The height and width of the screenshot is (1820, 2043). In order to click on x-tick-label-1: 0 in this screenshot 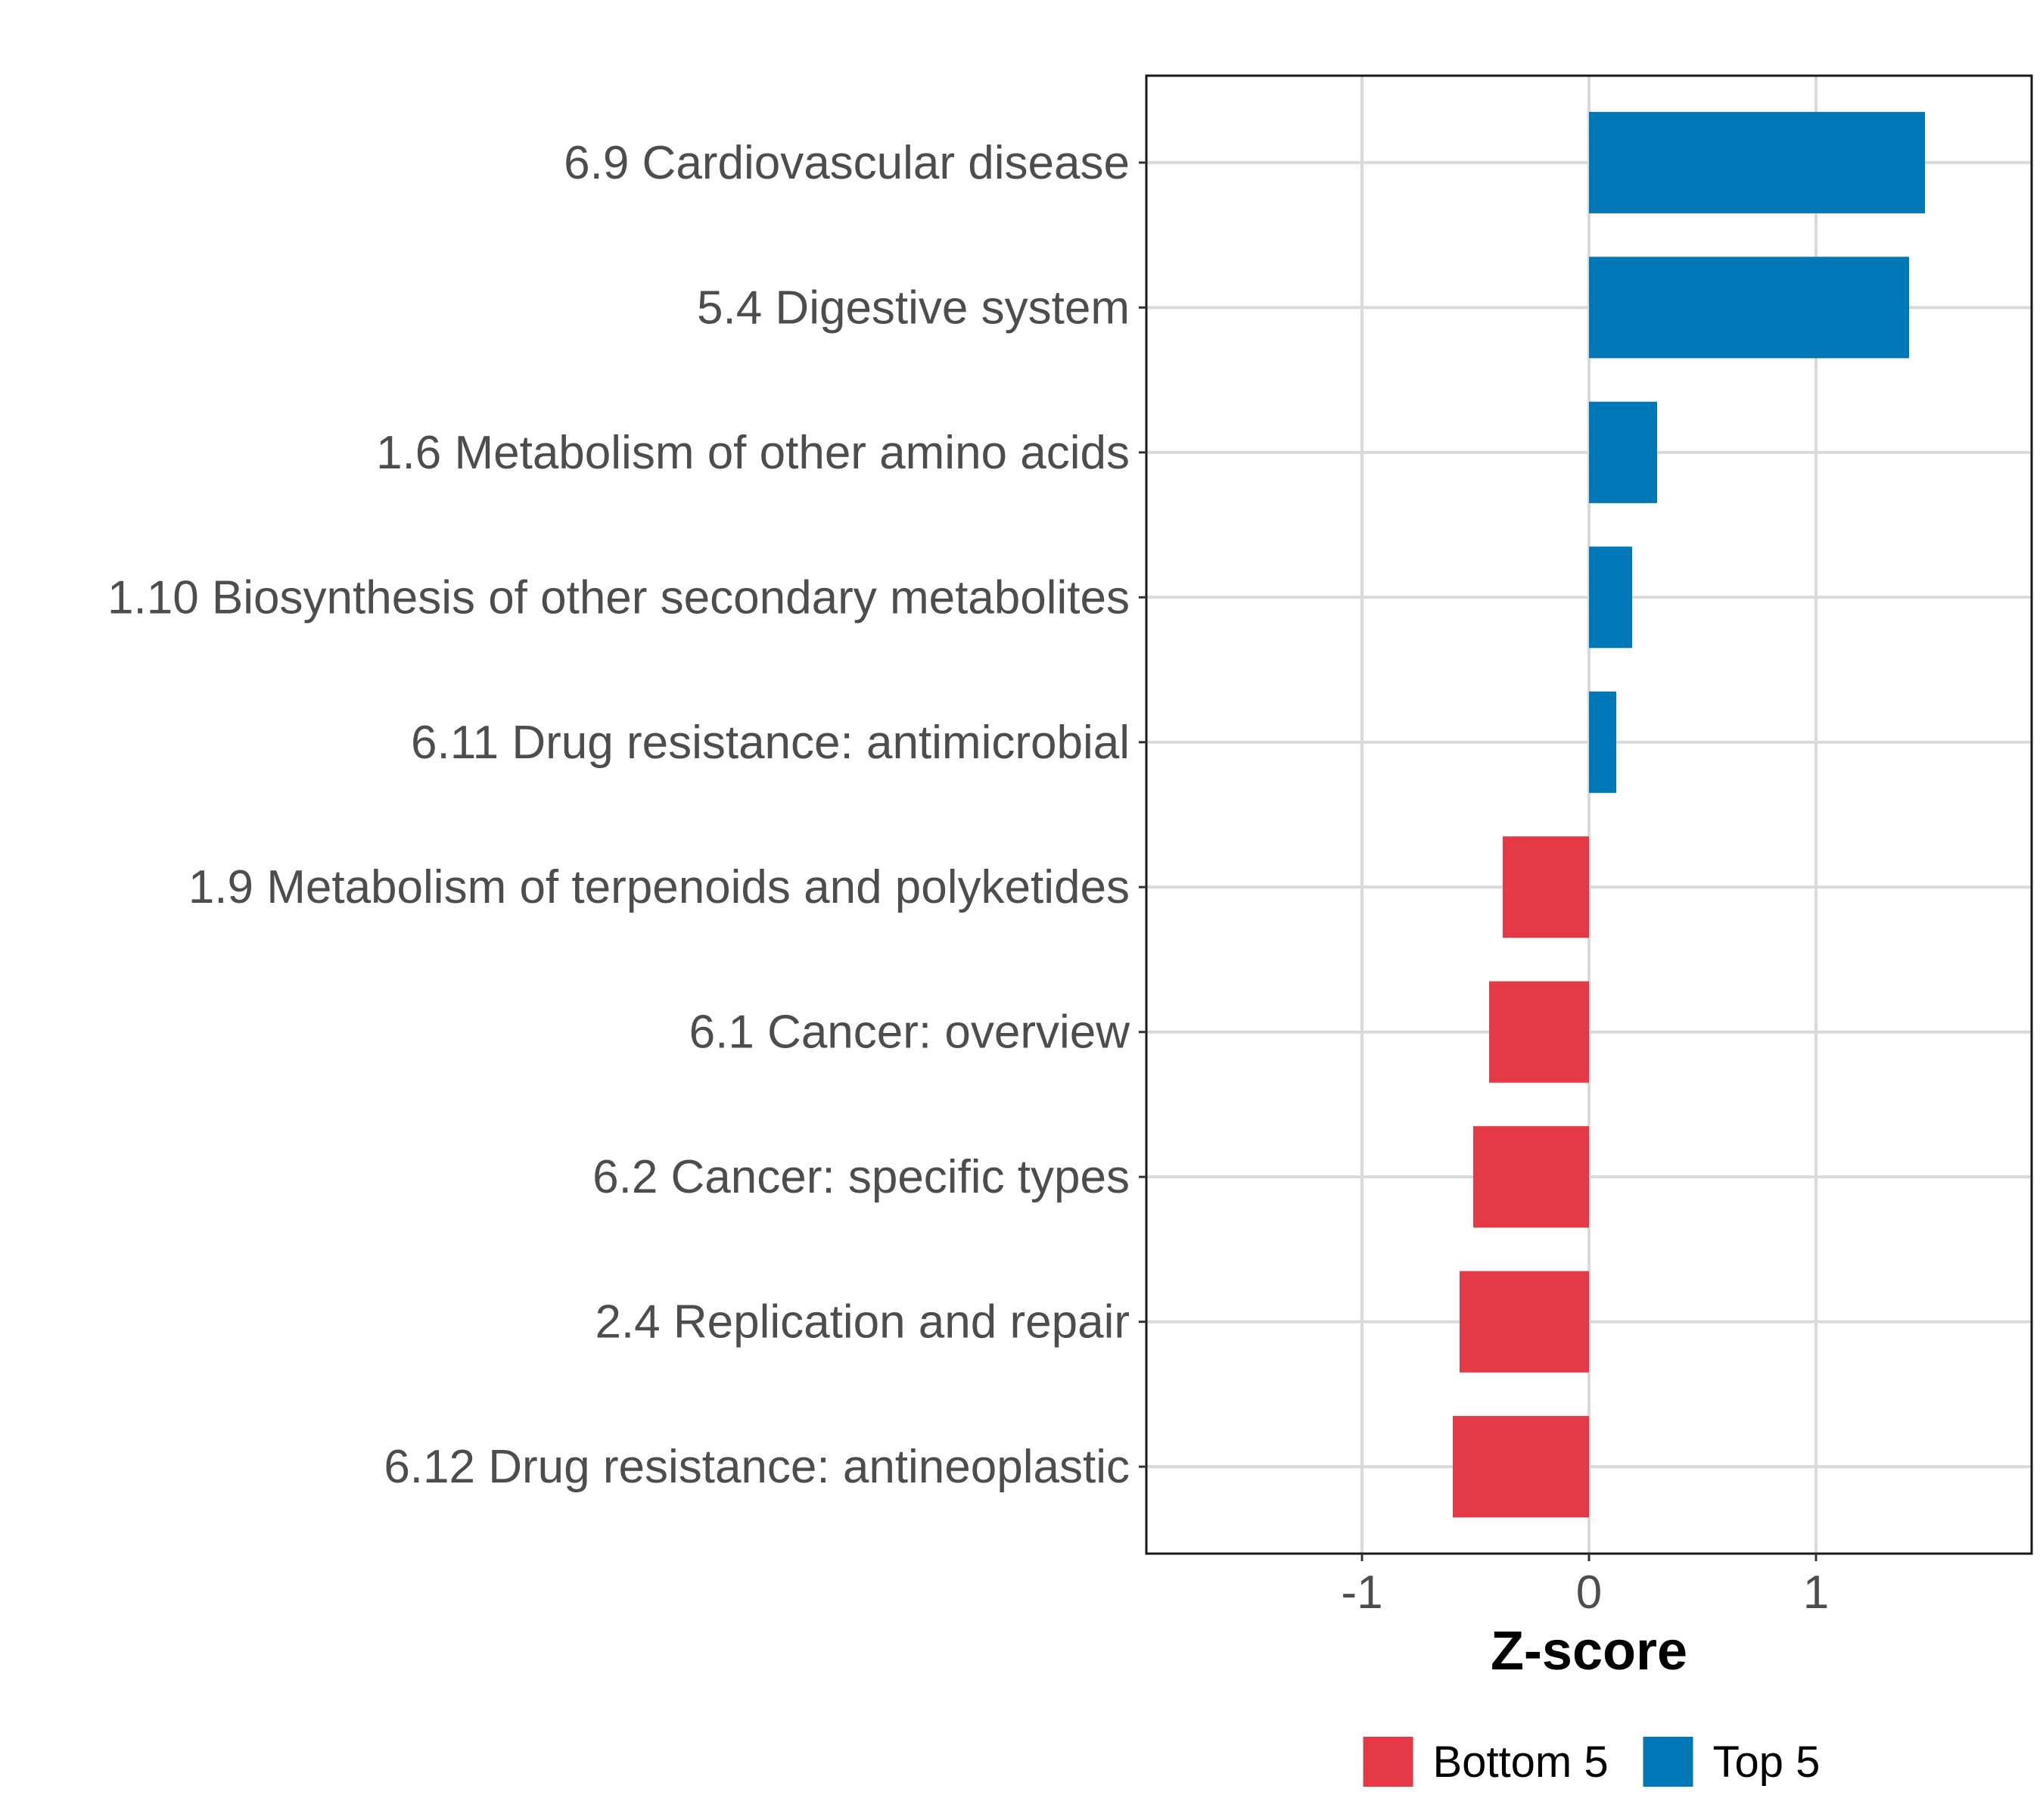, I will do `click(1589, 1592)`.